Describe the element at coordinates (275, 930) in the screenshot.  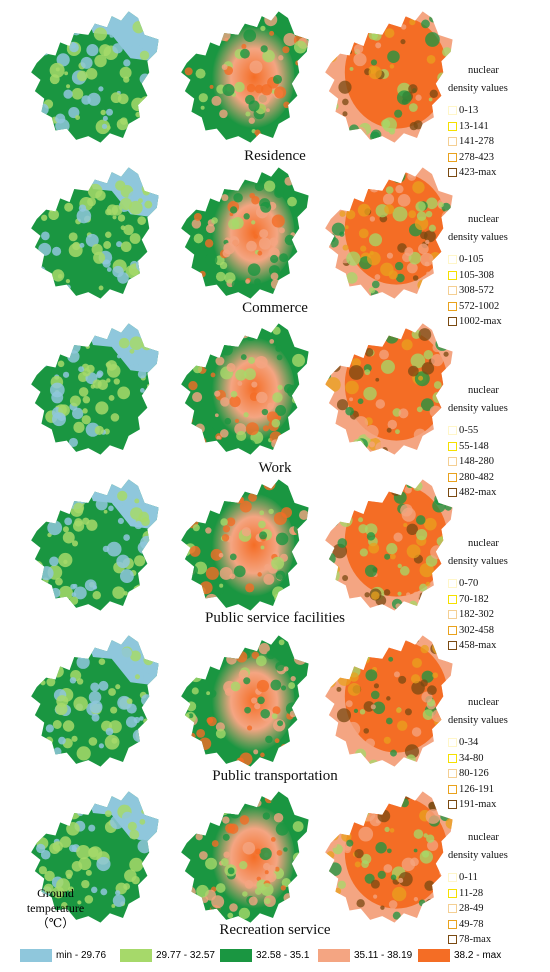
I see `row-title: Recreation service` at that location.